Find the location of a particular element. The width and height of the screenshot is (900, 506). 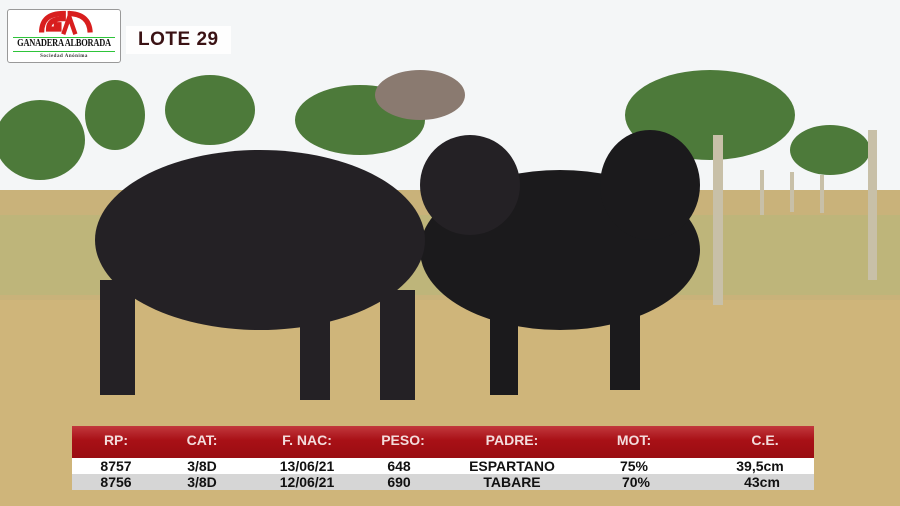

header-fnac: F. NAC: is located at coordinates (307, 440).